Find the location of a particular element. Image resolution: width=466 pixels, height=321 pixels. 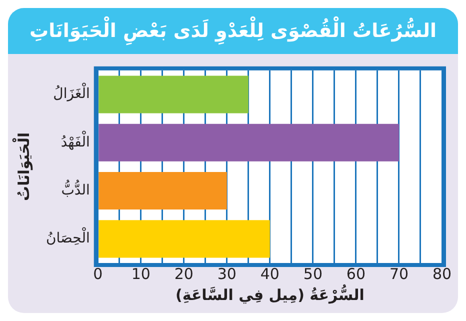

x-axis-title: السُّرْعَةُ (مِيل فِي السَّاعَةِ) is located at coordinates (269, 294).